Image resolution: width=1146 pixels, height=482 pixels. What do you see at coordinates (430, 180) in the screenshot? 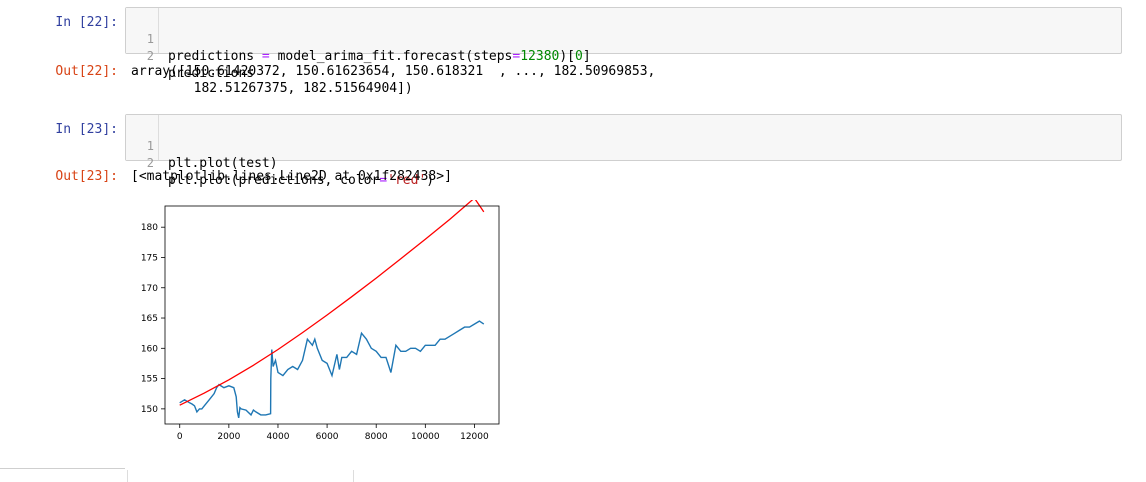
I see `code-token: )` at bounding box center [430, 180].